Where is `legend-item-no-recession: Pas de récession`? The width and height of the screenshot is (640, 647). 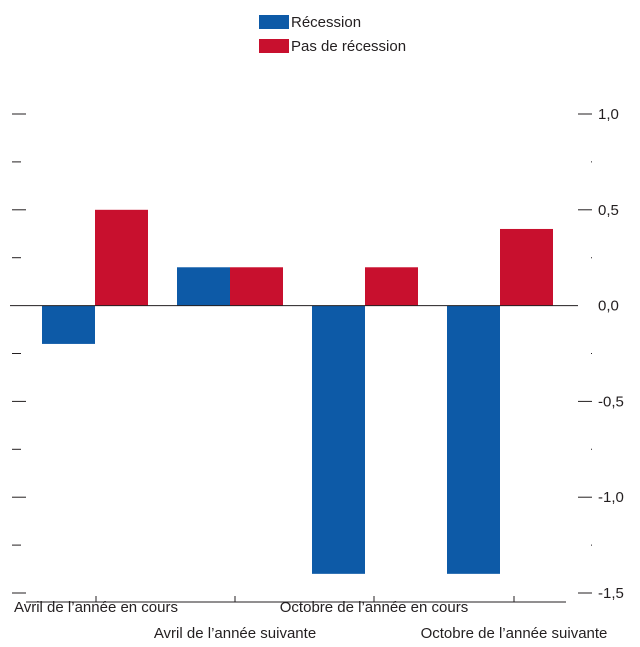 legend-item-no-recession: Pas de récession is located at coordinates (332, 46).